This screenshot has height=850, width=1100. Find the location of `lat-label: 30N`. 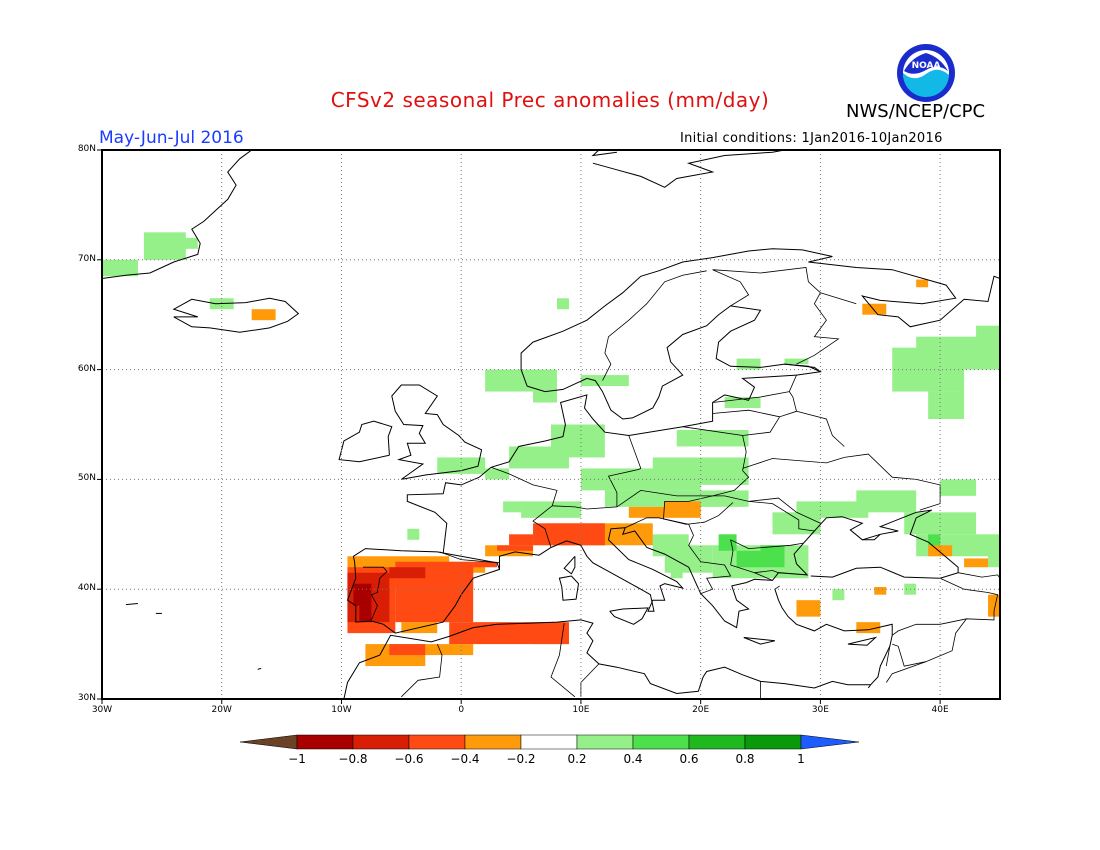

lat-label: 30N is located at coordinates (86, 698).